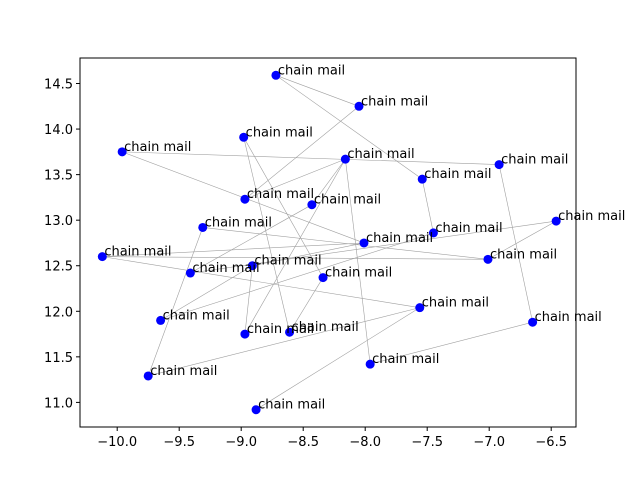 This screenshot has width=640, height=480. I want to click on y-tick-label: 14.0, so click(58, 130).